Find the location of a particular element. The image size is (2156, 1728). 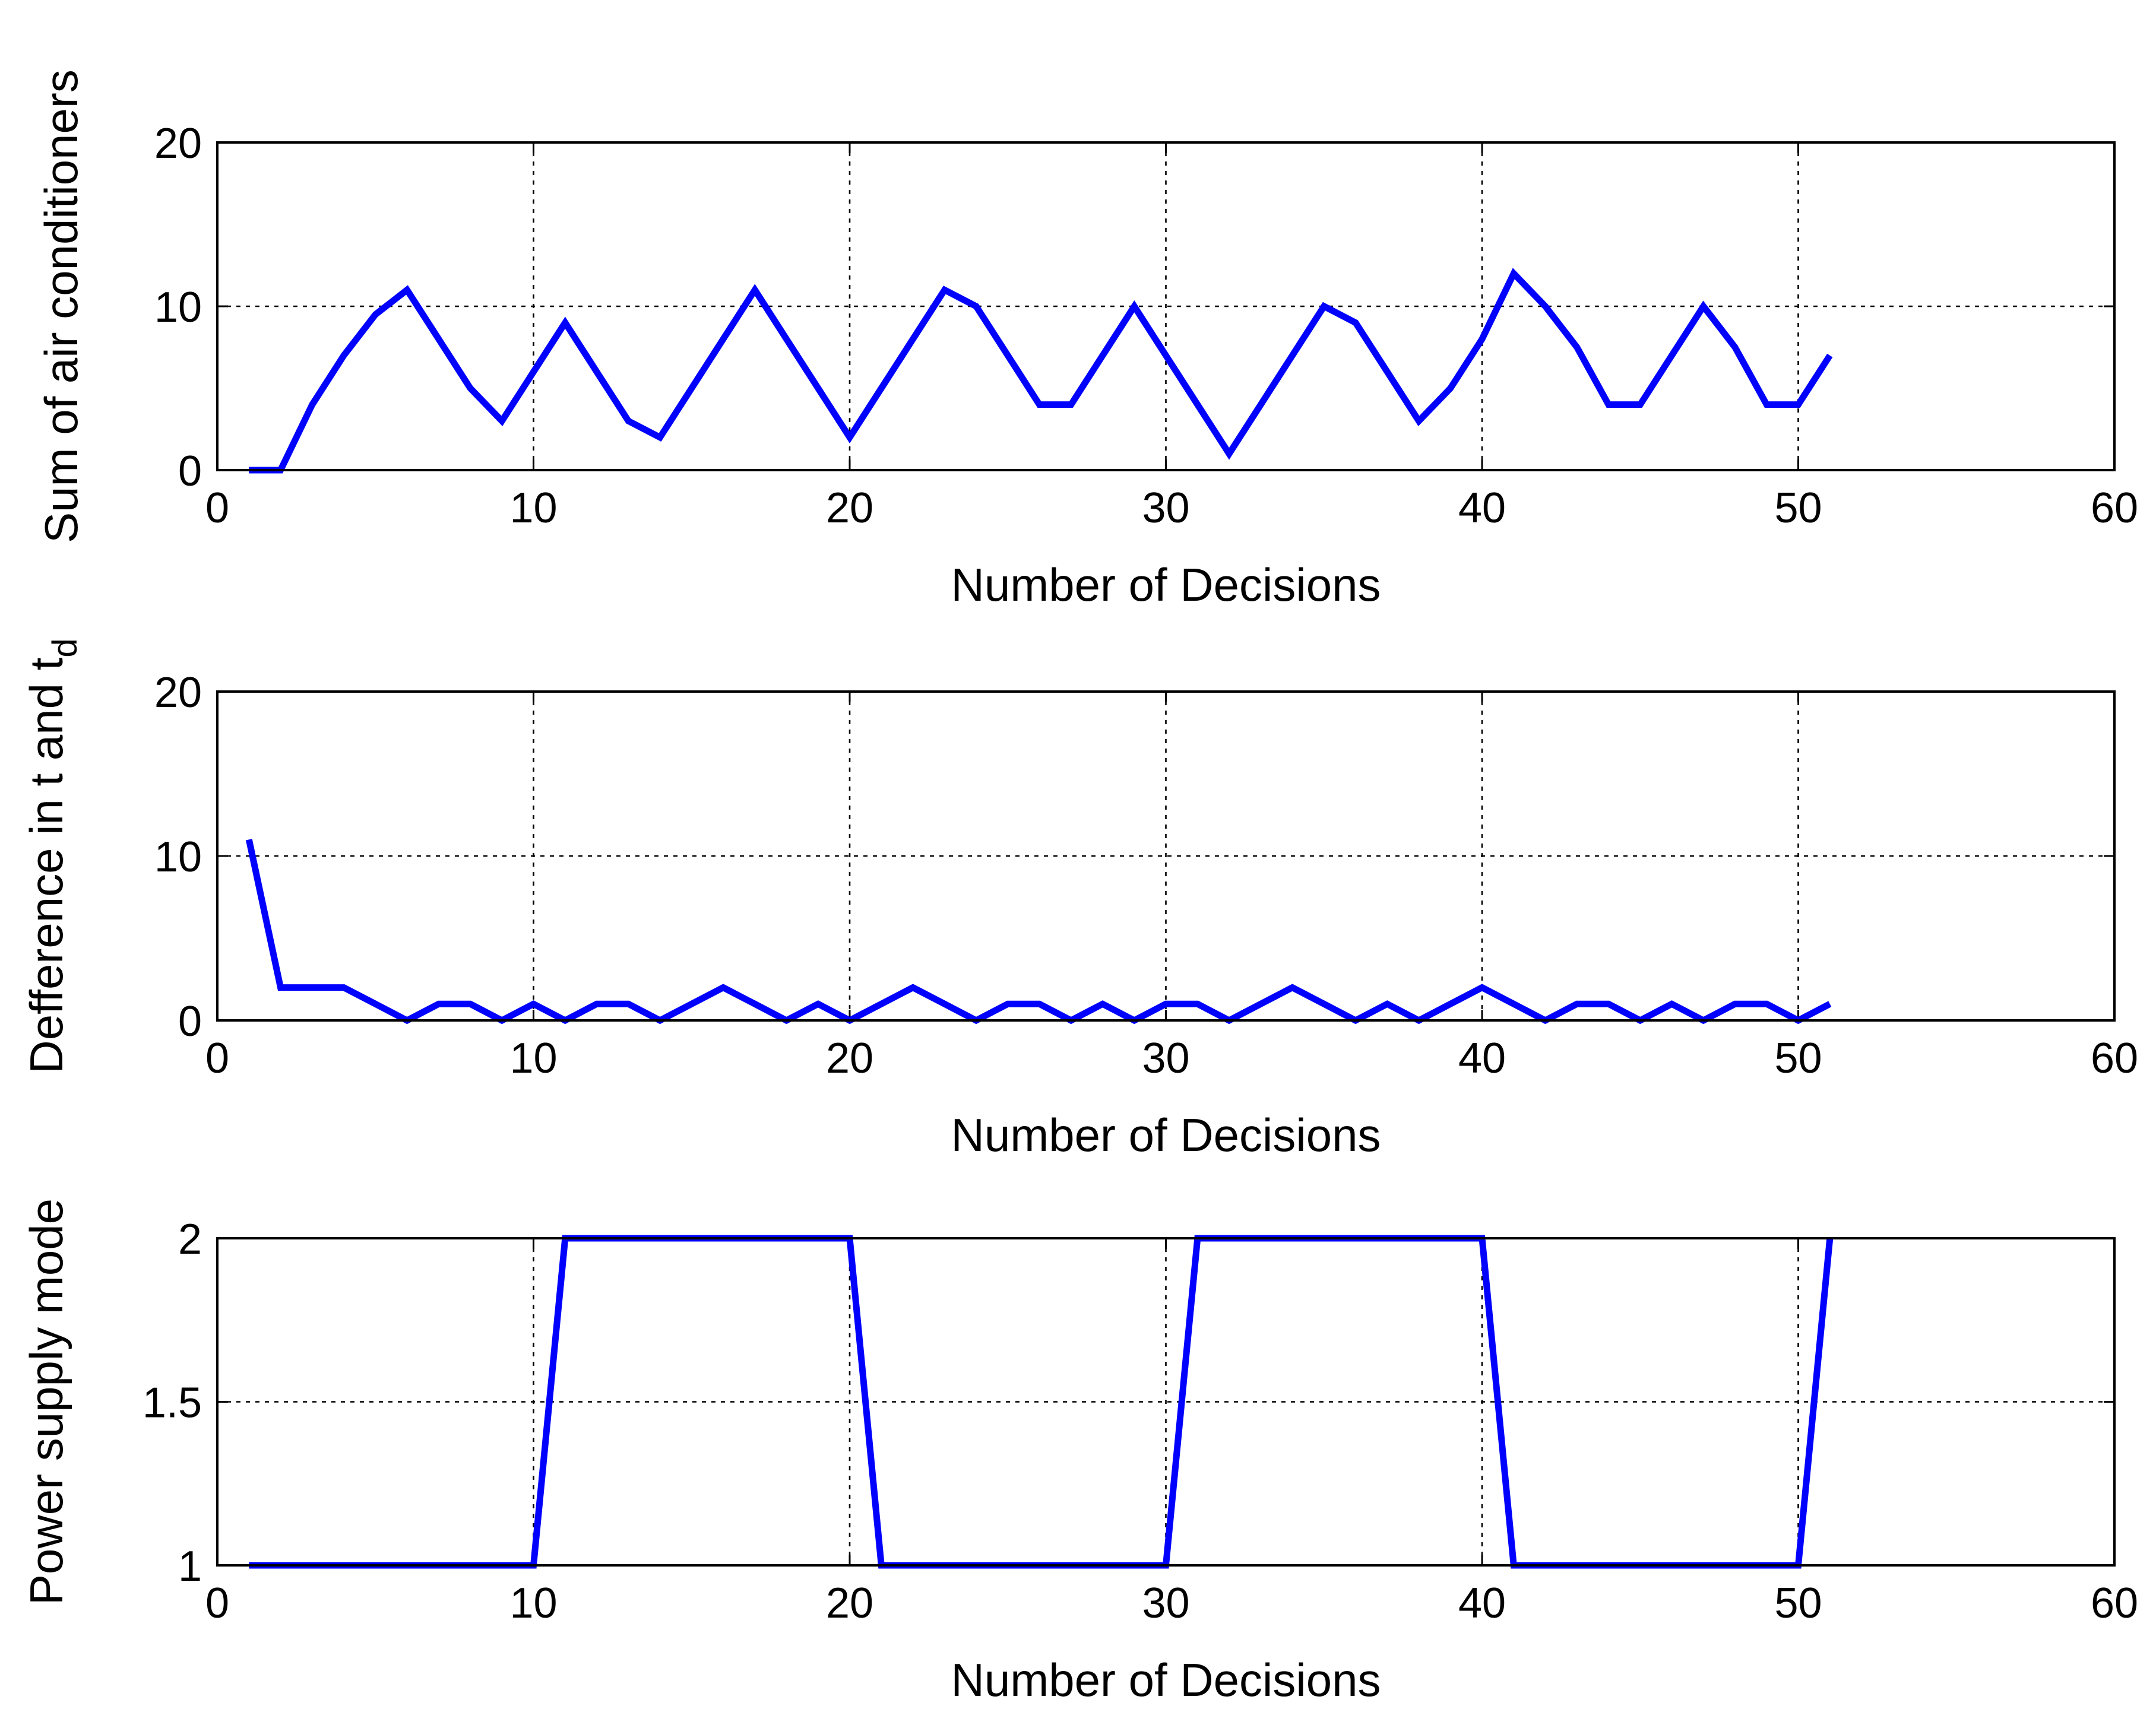

y-axis-label: Power supply mode is located at coordinates (46, 1401).